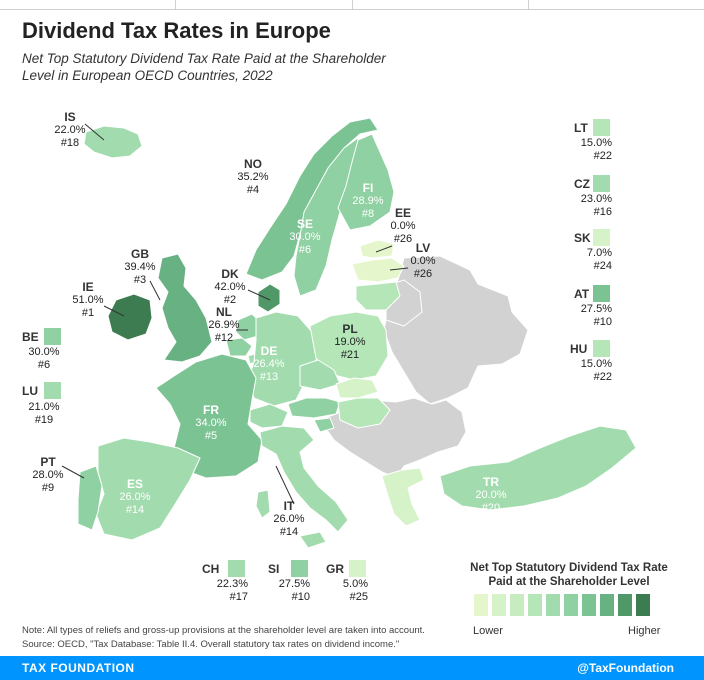 Image resolution: width=704 pixels, height=680 pixels. Describe the element at coordinates (596, 315) in the screenshot. I see `label-at-values: 27.5% #10` at that location.